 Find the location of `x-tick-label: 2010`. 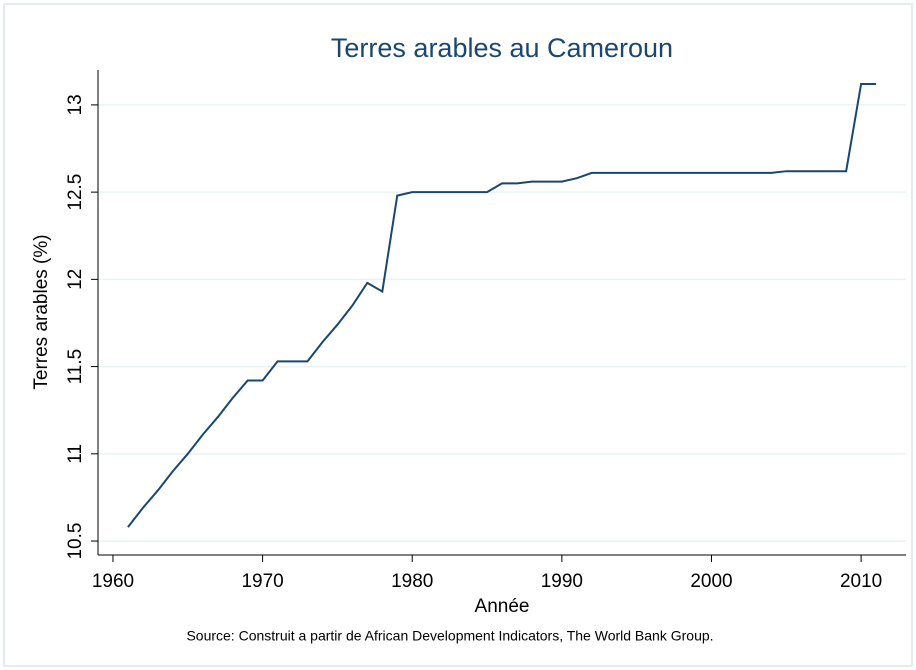

x-tick-label: 2010 is located at coordinates (861, 581).